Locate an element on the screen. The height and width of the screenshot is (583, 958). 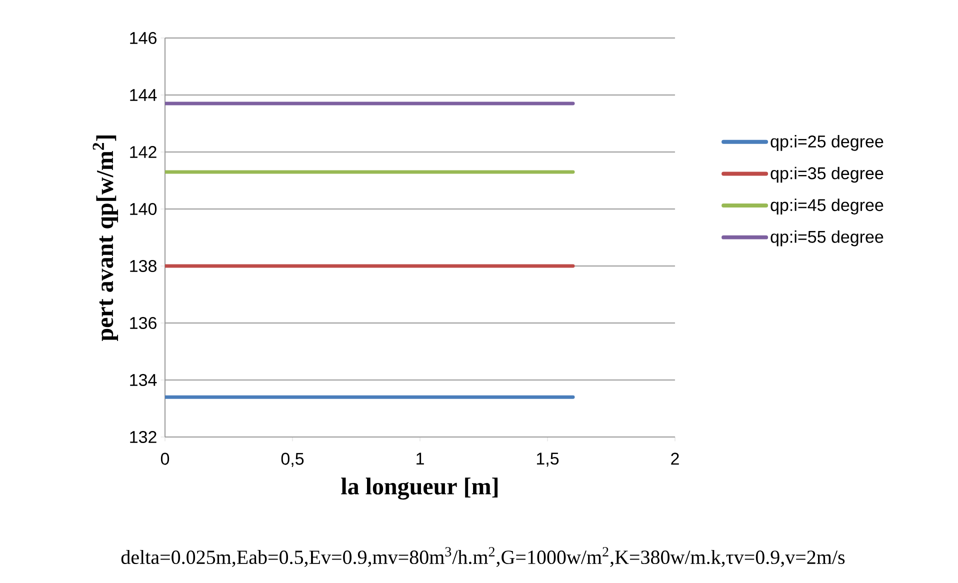
y-axis-title: pert avant qp[w/m$^{2}$] is located at coordinates (105, 238).